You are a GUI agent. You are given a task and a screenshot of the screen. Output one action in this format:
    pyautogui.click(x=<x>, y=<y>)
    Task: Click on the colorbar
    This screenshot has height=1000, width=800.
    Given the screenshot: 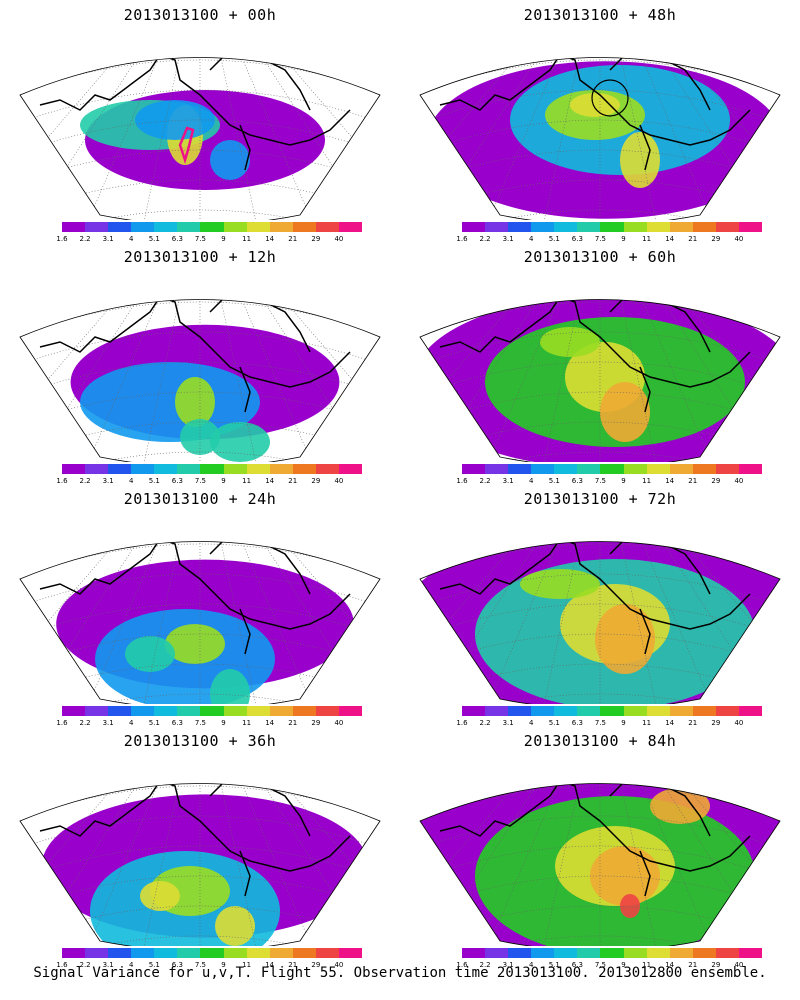 What is the action you would take?
    pyautogui.click(x=212, y=227)
    